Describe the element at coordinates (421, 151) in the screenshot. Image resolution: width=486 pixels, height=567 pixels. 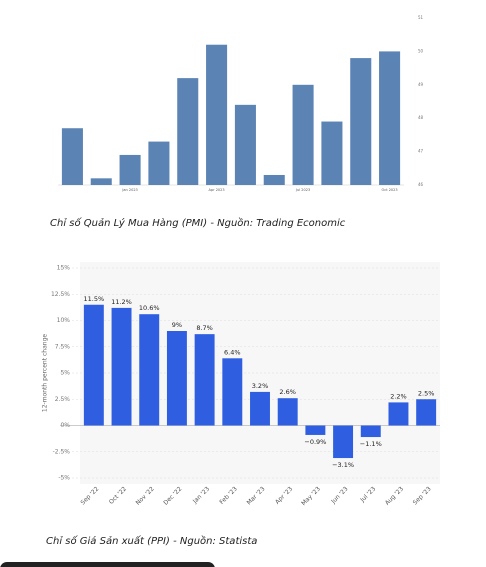
I see `y-tick-label: 47` at that location.